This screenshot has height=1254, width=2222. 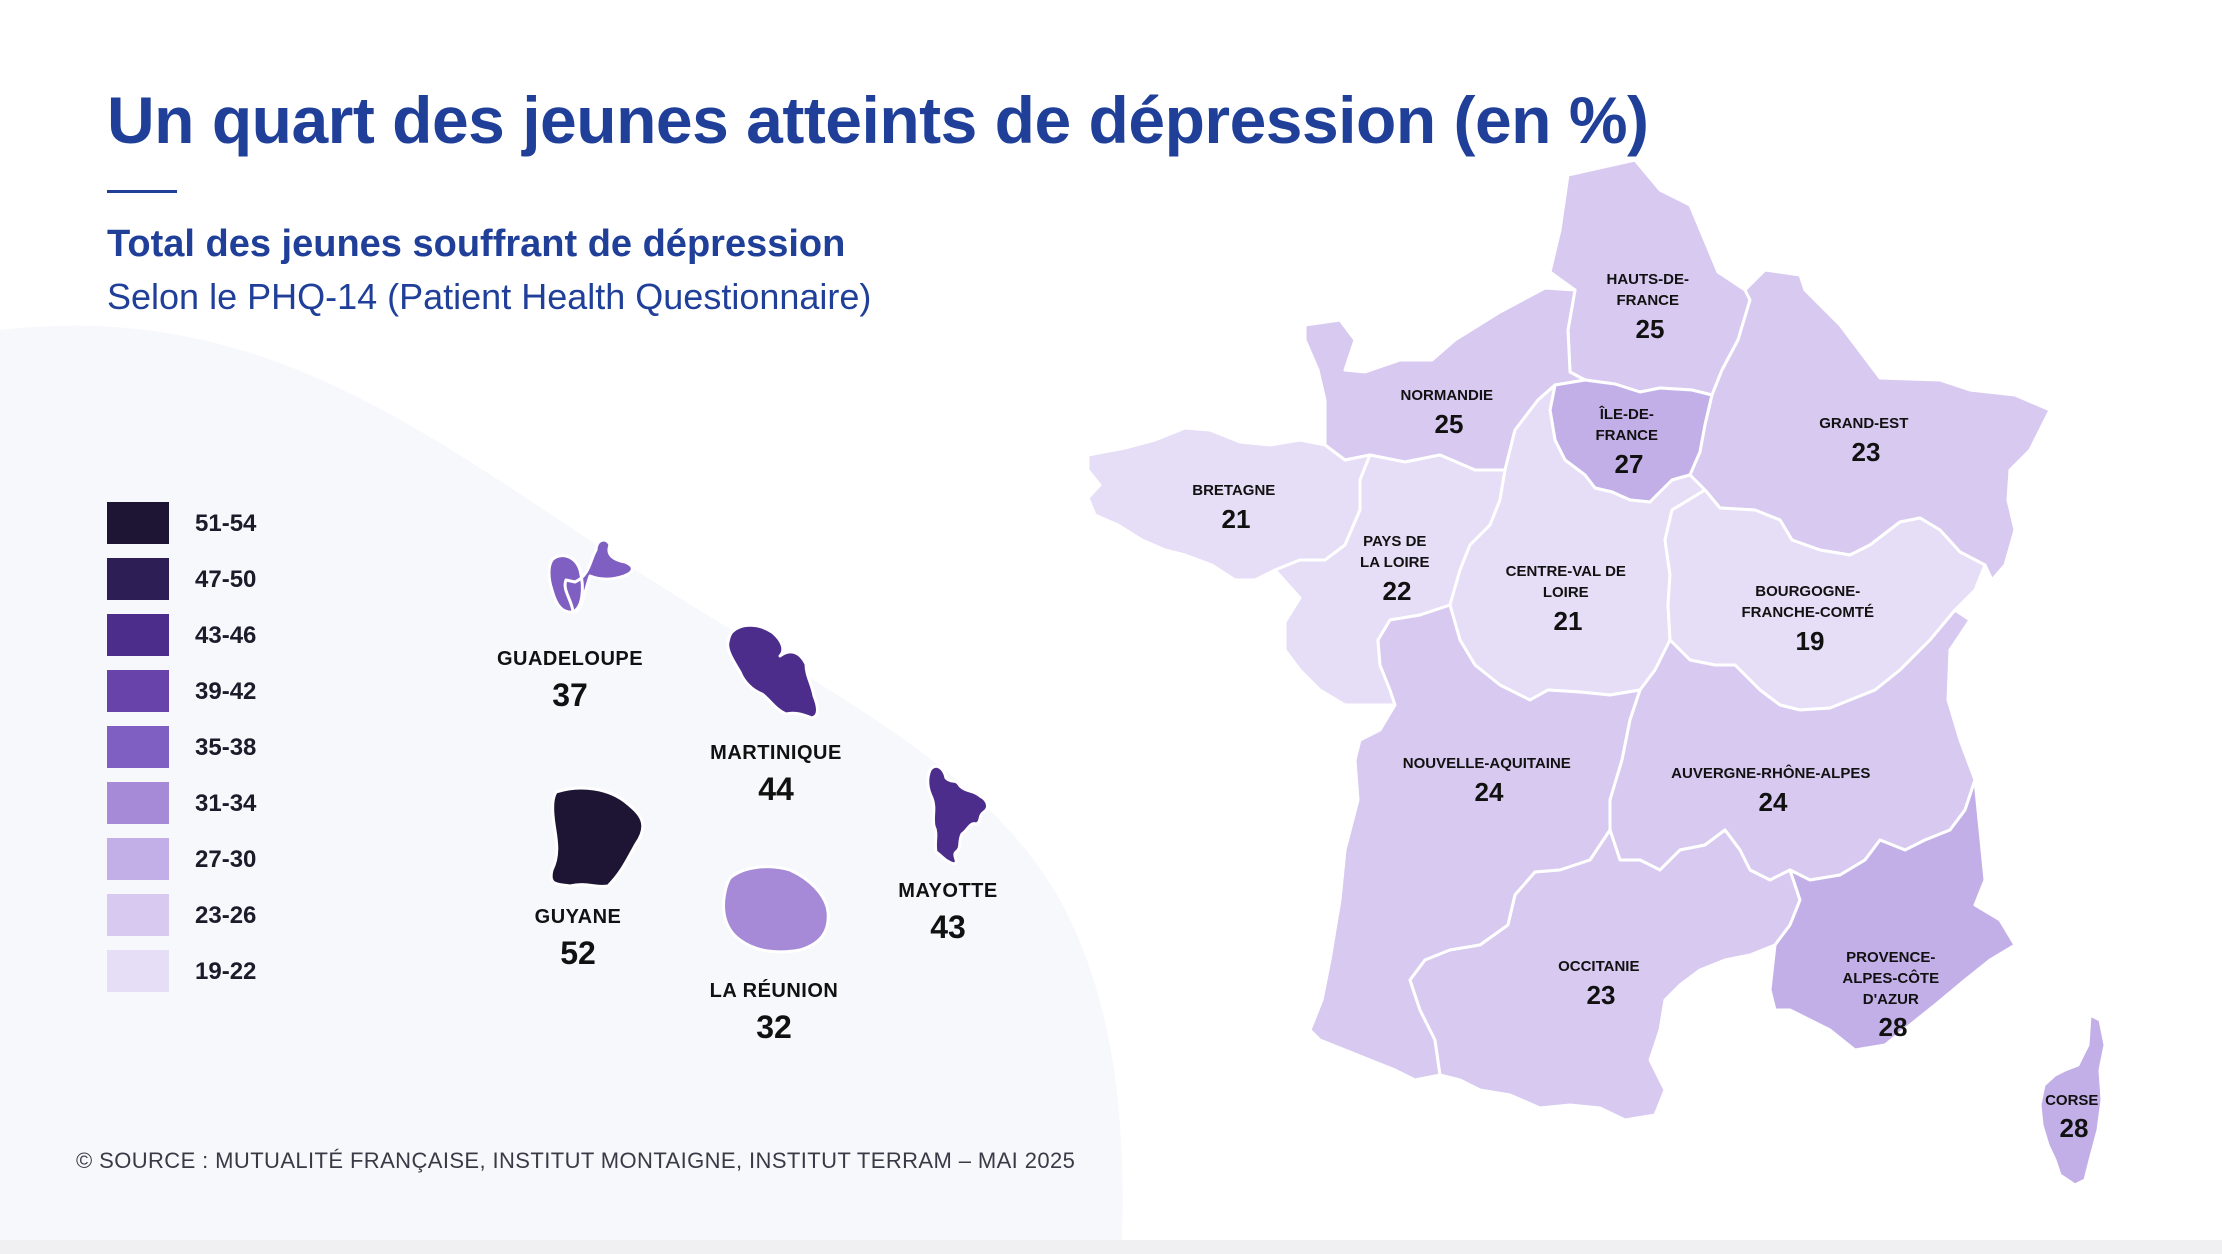 What do you see at coordinates (1892, 915) in the screenshot?
I see `region-provence-alpes-cote-dazur` at bounding box center [1892, 915].